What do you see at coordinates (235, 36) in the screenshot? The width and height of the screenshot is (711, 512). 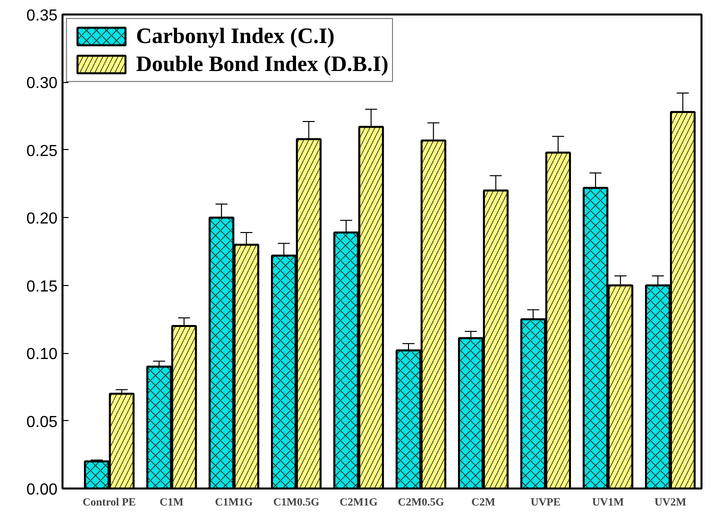 I see `legend-label: Carbonyl Index (C.I)` at bounding box center [235, 36].